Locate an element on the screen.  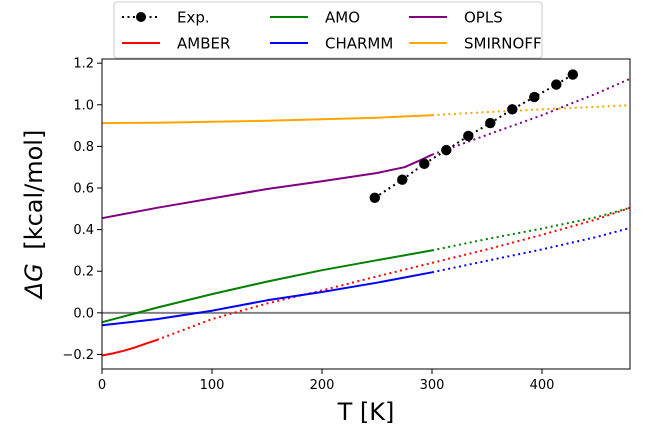
x-tick-label: 200 is located at coordinates (322, 385).